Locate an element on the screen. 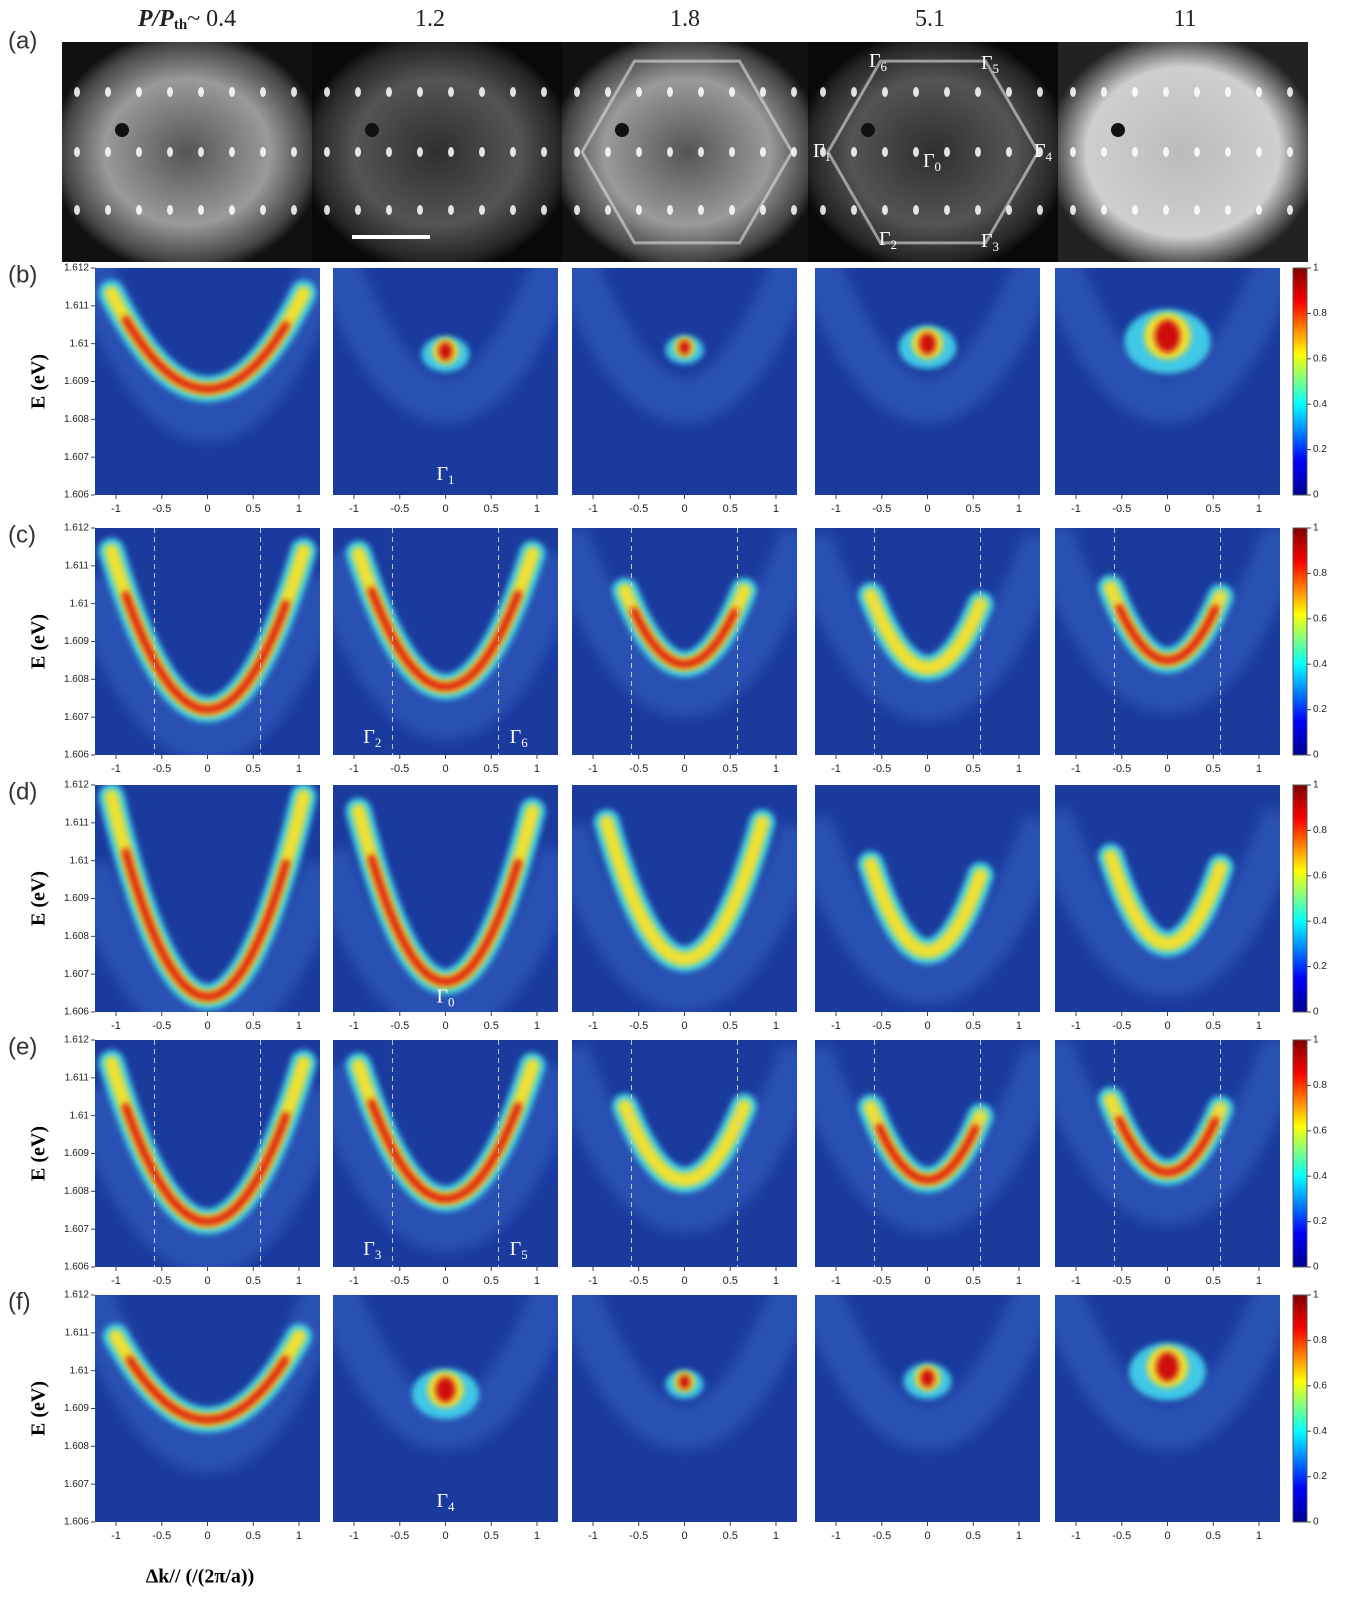 The image size is (1362, 1598). colorbar-tick-label: 0.6 is located at coordinates (1320, 358).